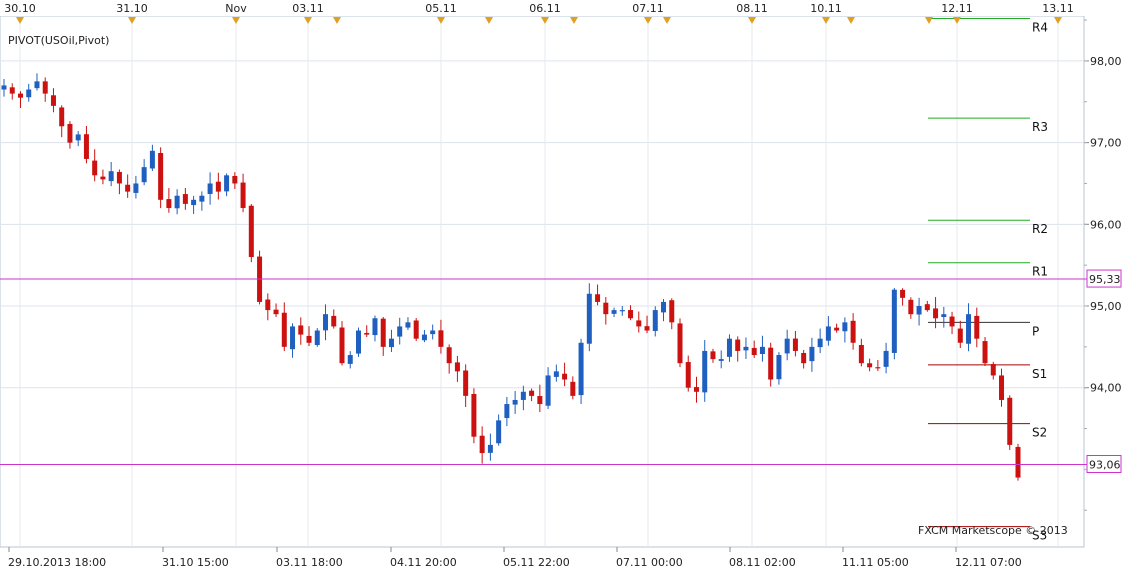 The image size is (1145, 575). Describe the element at coordinates (957, 8) in the screenshot. I see `top-date-label: 12.11` at that location.